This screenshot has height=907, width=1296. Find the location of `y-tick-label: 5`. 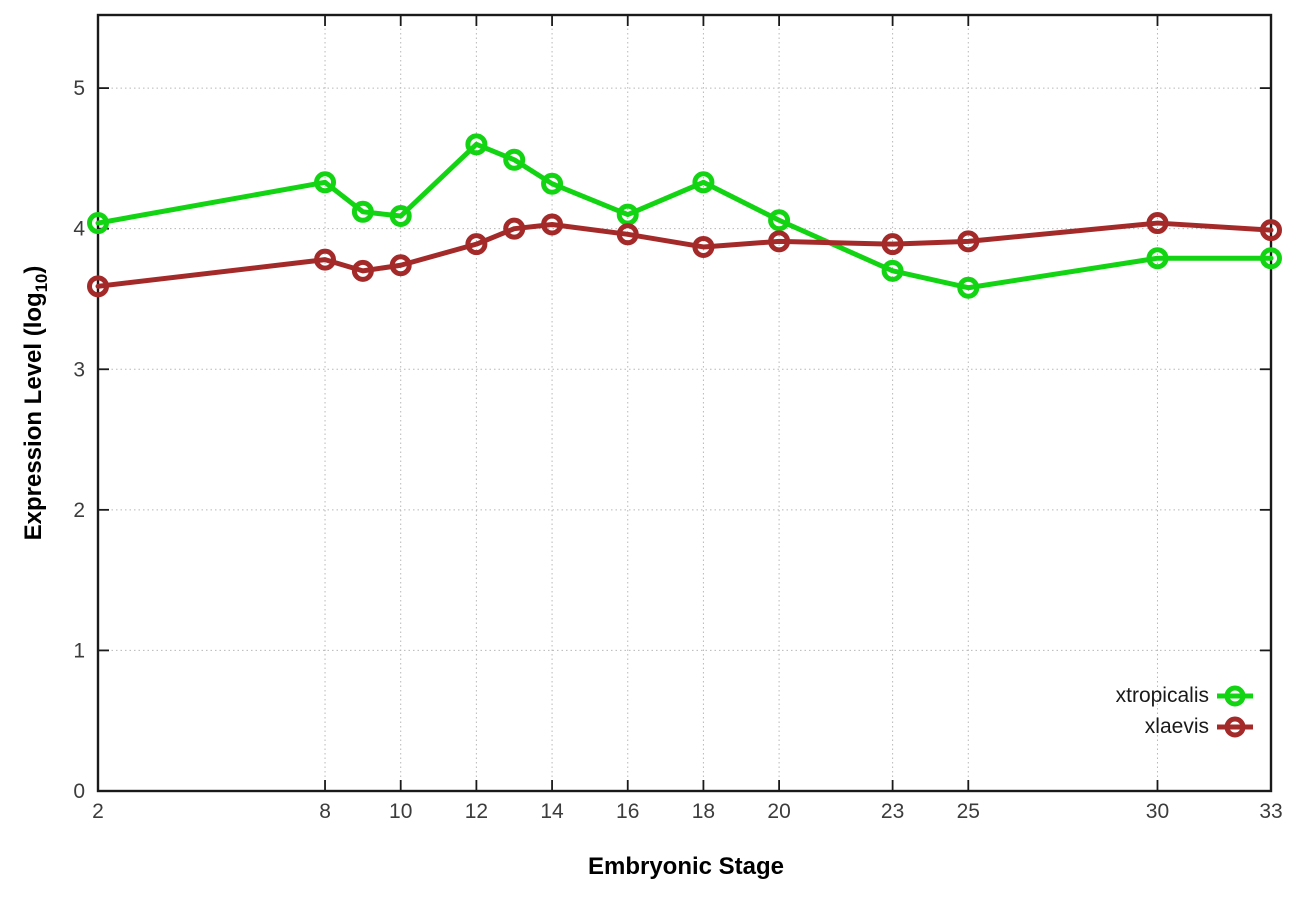

y-tick-label: 5 is located at coordinates (79, 88).